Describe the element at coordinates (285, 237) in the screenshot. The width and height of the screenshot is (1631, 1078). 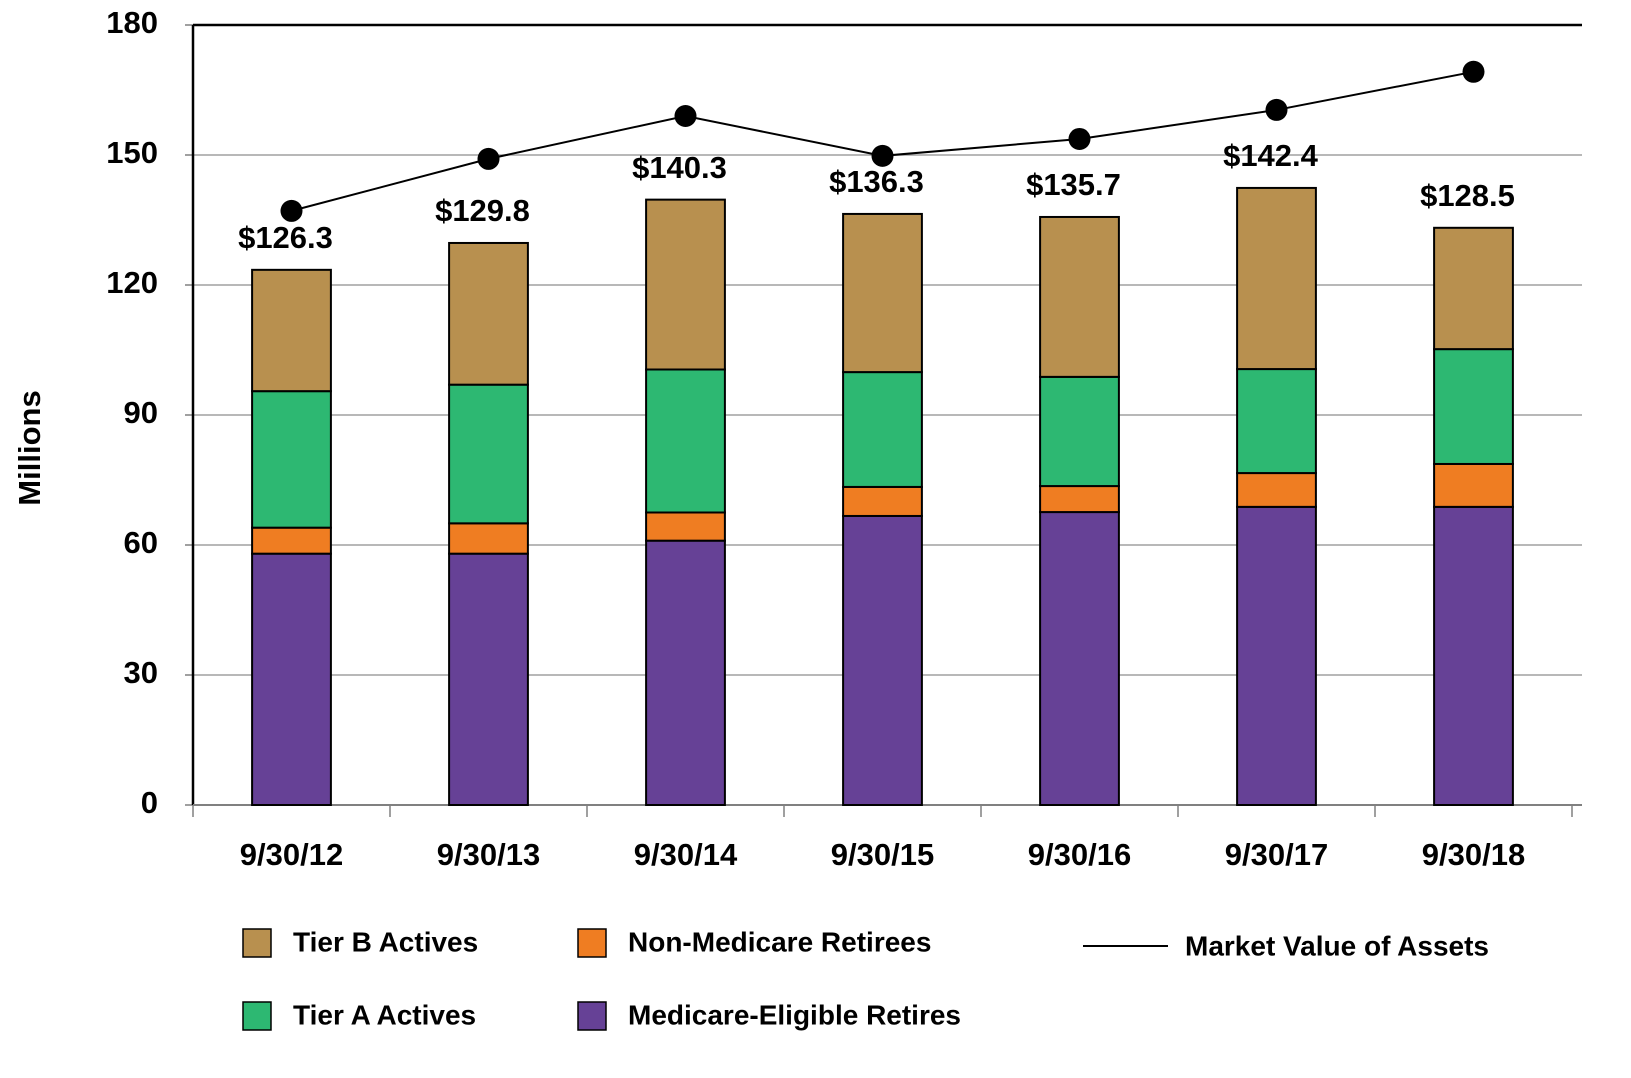
I see `total-label: $126.3` at that location.